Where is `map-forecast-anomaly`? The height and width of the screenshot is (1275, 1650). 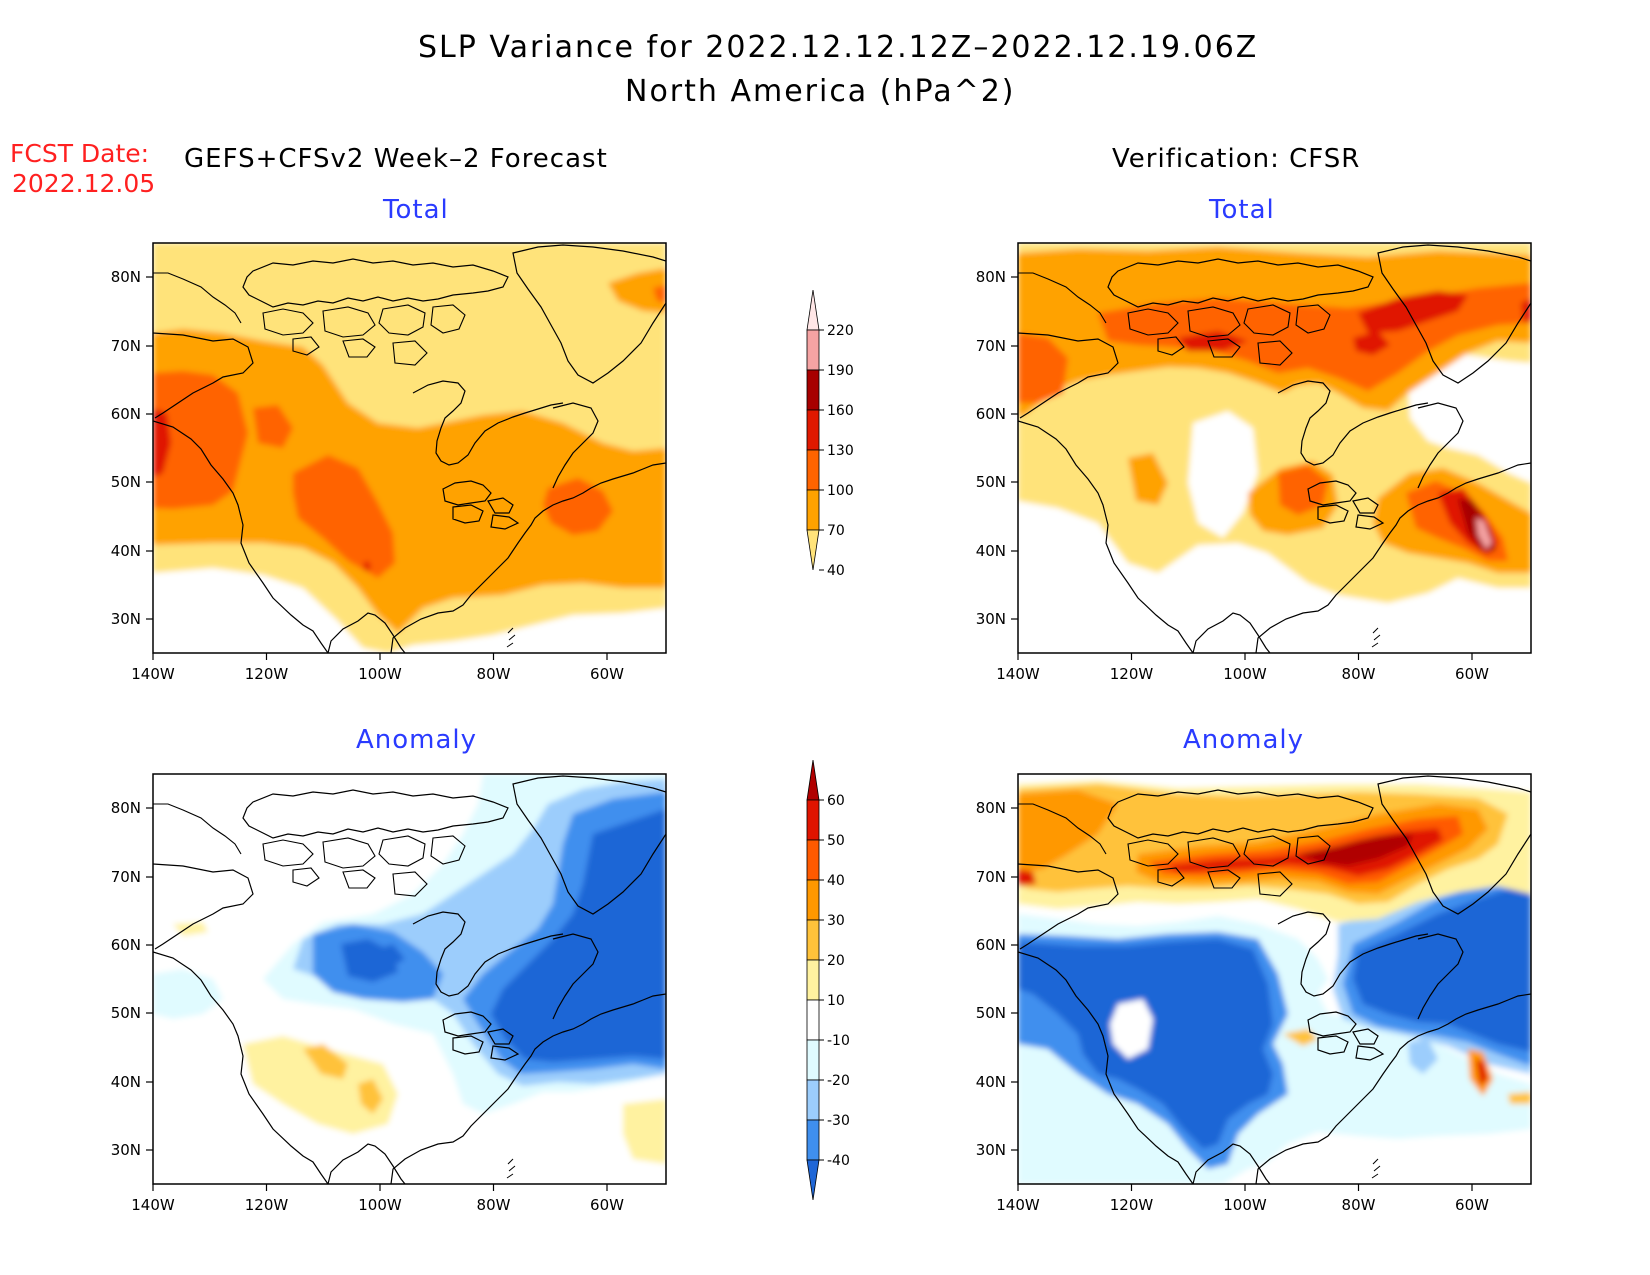
map-forecast-anomaly is located at coordinates (409, 979).